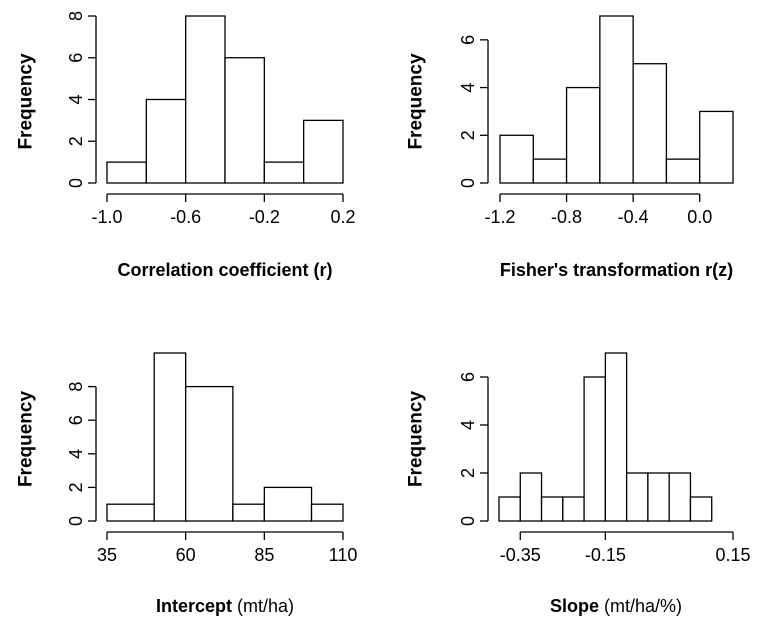 The height and width of the screenshot is (621, 773). What do you see at coordinates (699, 217) in the screenshot?
I see `x-tick-label: 0.0` at bounding box center [699, 217].